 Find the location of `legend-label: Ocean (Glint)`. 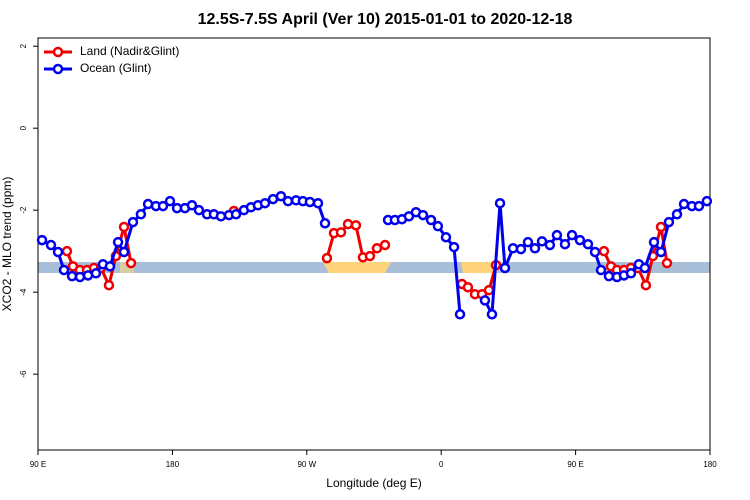

legend-label: Ocean (Glint) is located at coordinates (115, 68).